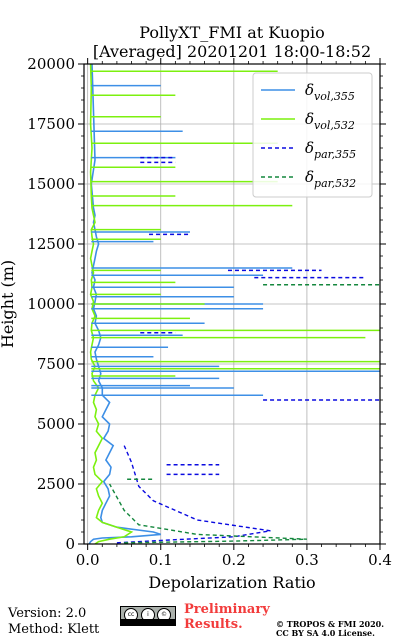 The image size is (400, 640). Describe the element at coordinates (231, 582) in the screenshot. I see `x-axis-label: Depolarization Ratio` at that location.